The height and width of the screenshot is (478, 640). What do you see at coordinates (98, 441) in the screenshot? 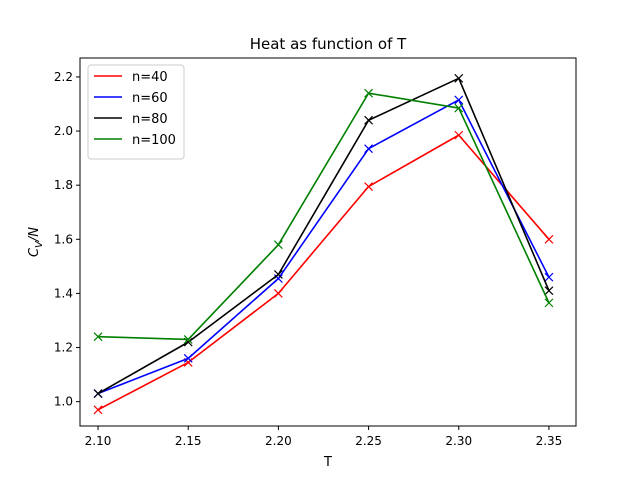
I see `x-tick-label: 2.10` at bounding box center [98, 441].